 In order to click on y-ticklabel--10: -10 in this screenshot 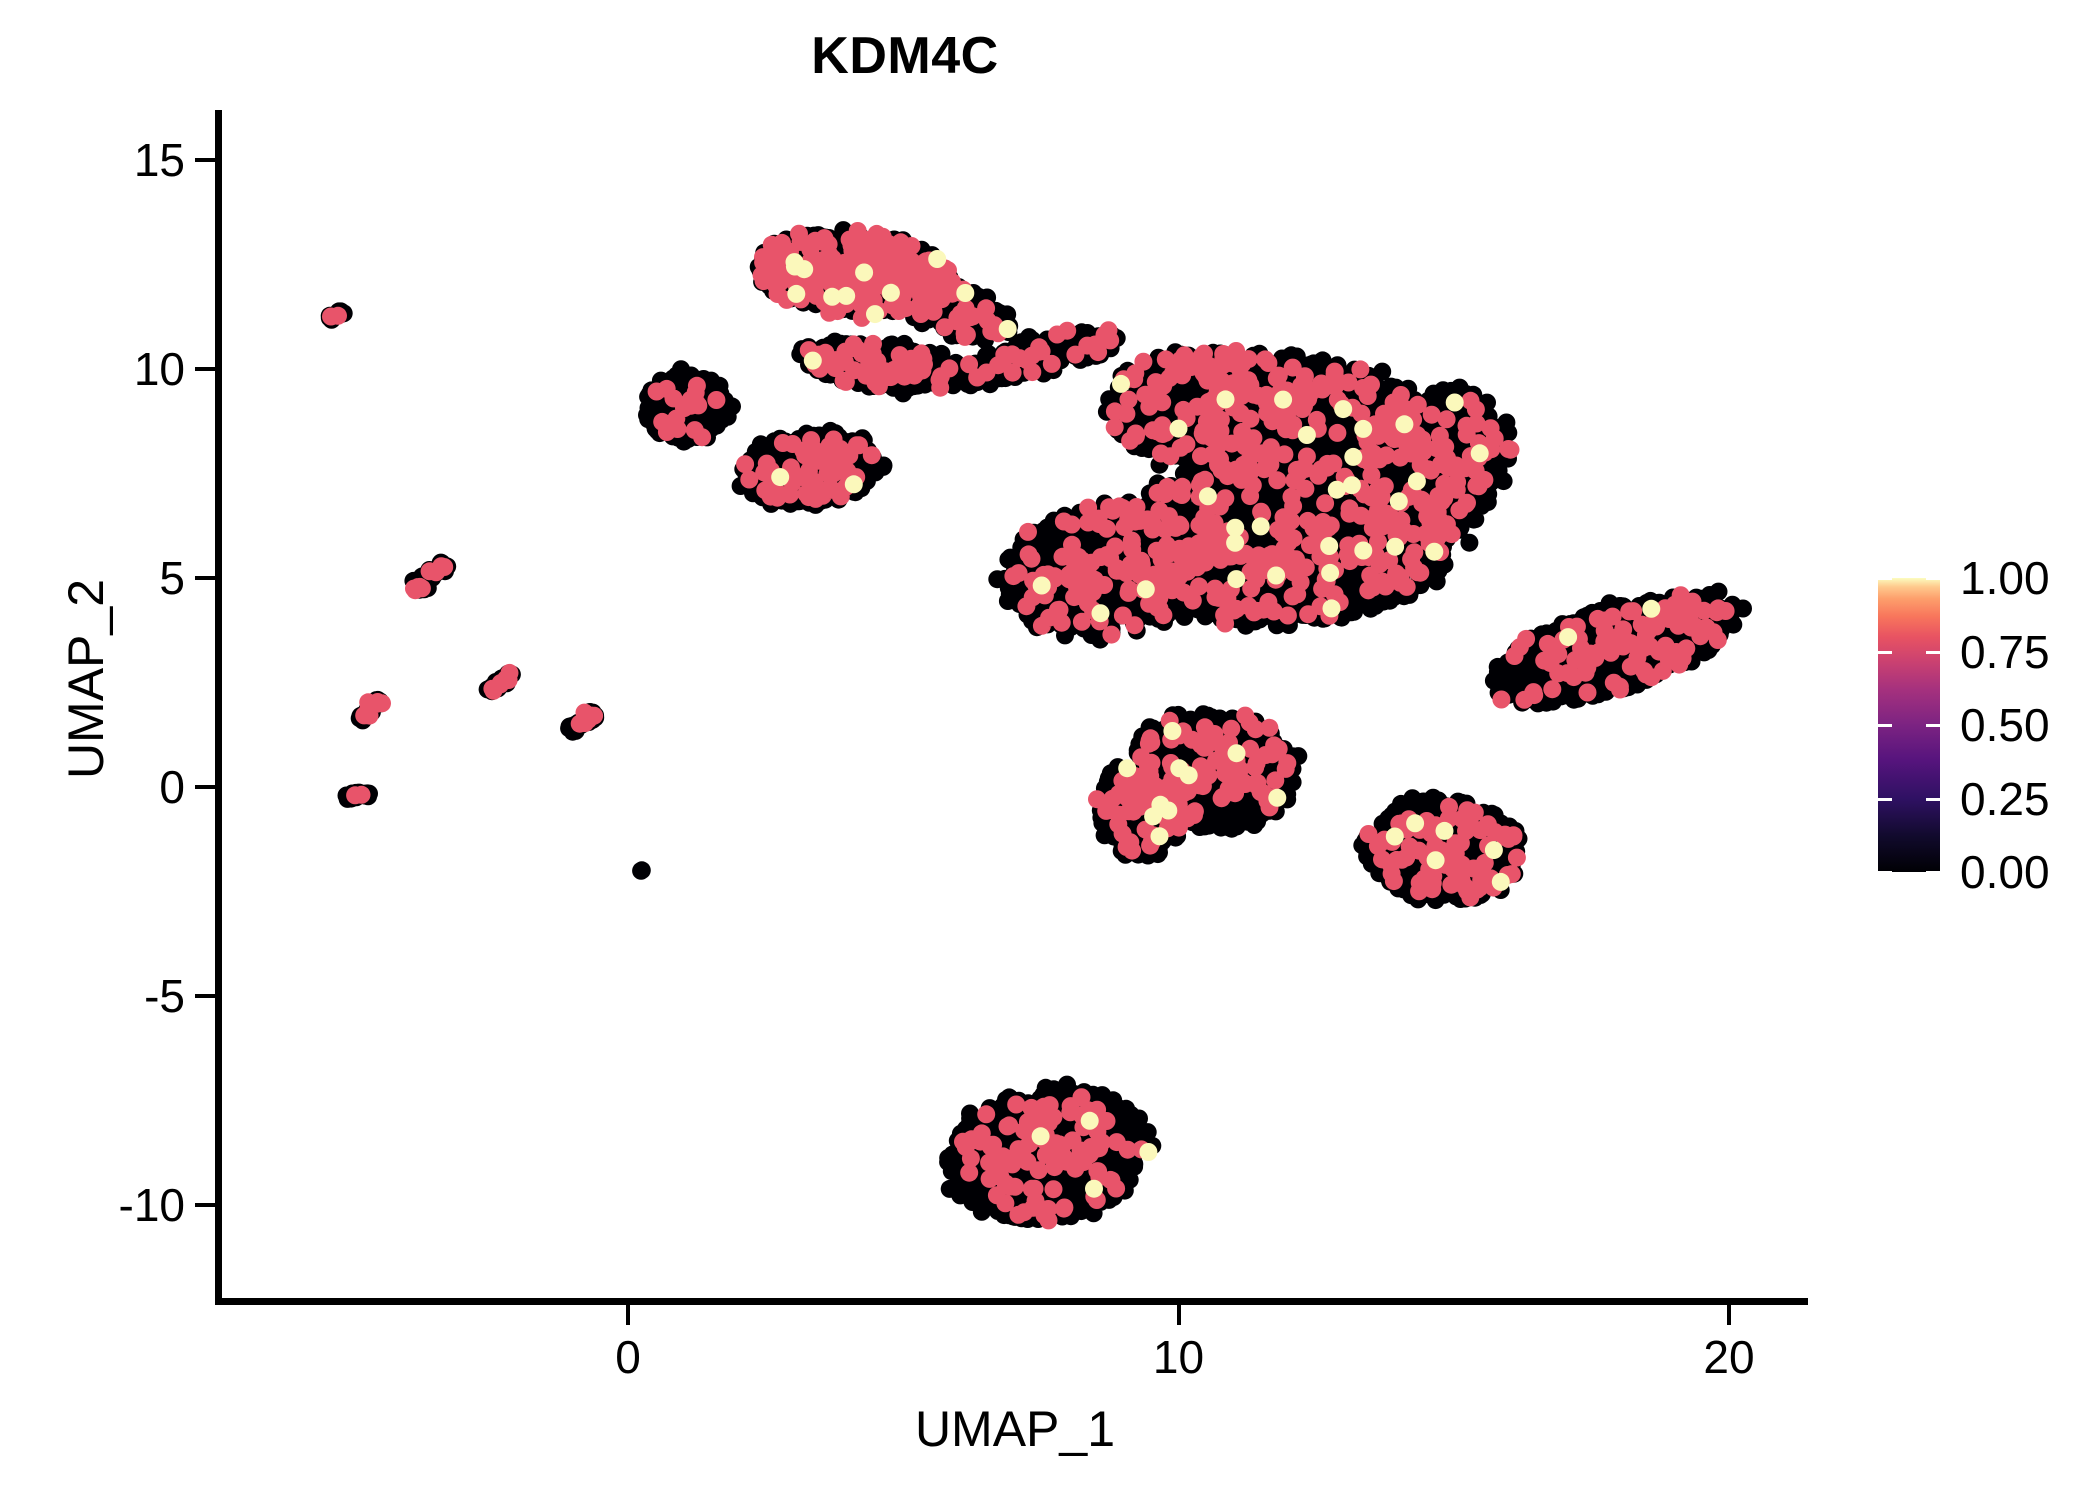, I will do `click(151, 1204)`.